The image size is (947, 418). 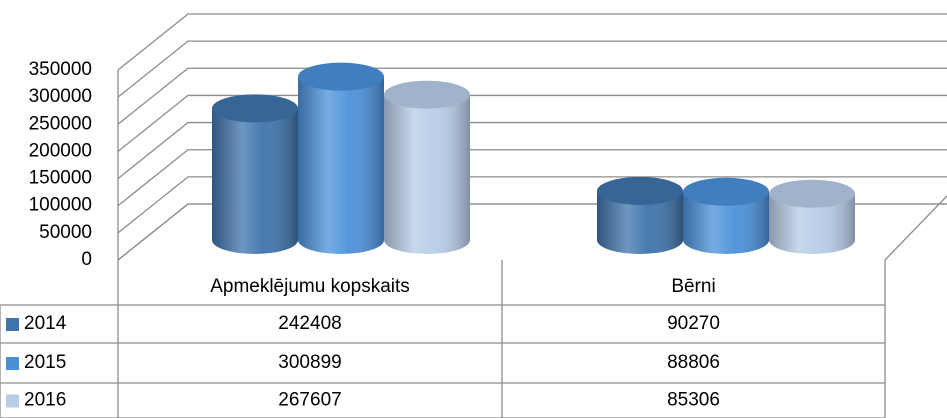 I want to click on y-tick-label: 100000, so click(x=60, y=205).